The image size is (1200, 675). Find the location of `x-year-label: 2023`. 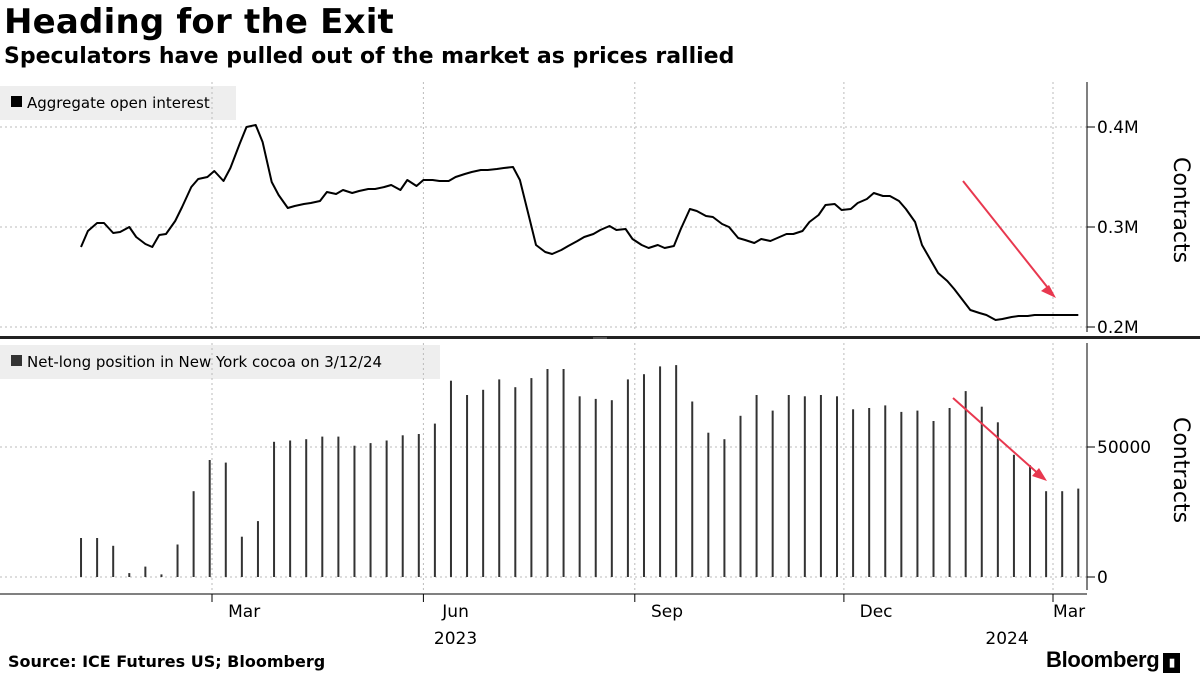

x-year-label: 2023 is located at coordinates (455, 639).